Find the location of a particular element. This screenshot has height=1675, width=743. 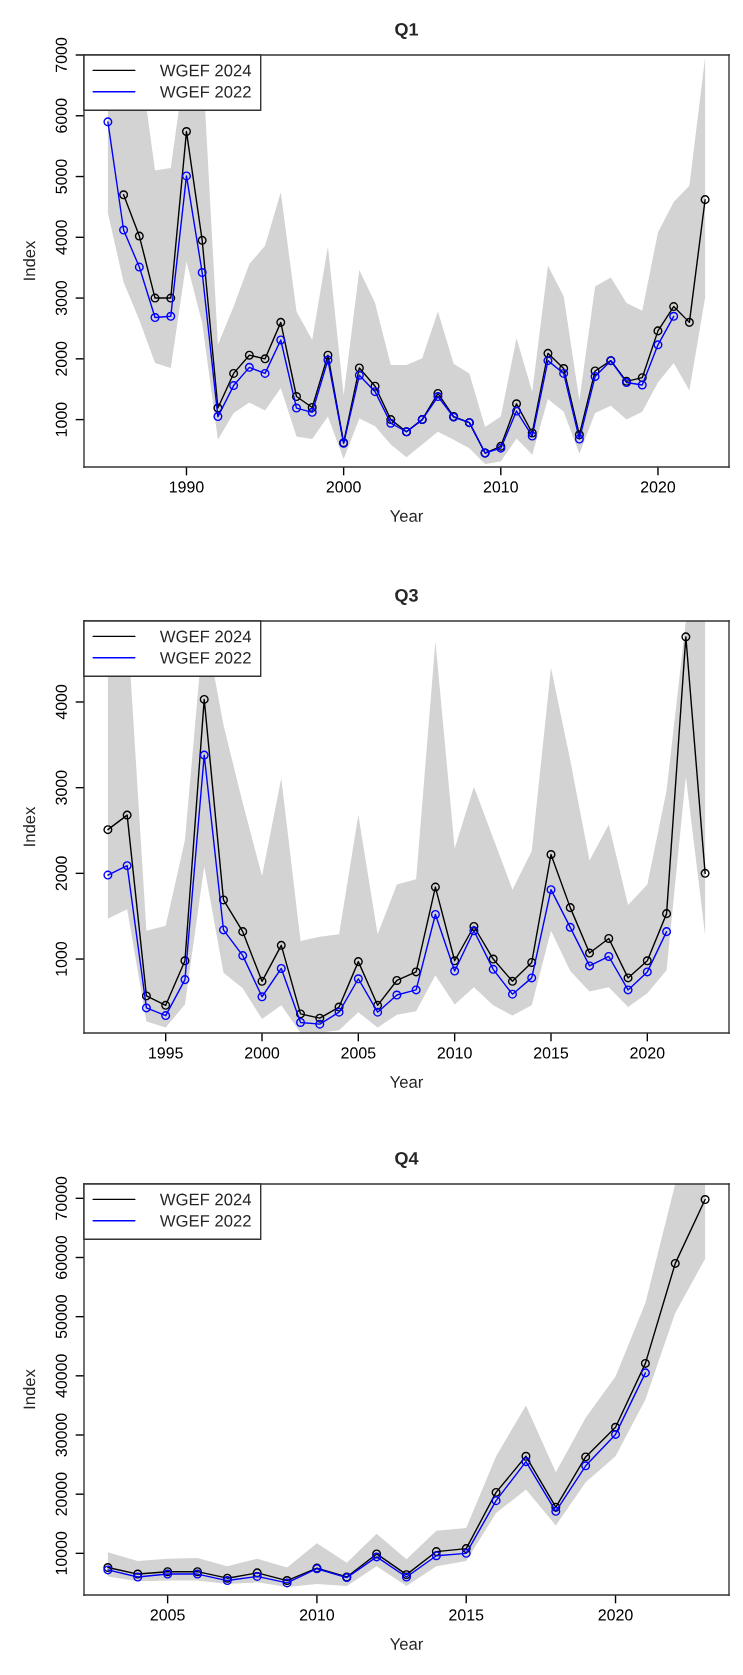

y-tick-label: 5000 is located at coordinates (61, 176).